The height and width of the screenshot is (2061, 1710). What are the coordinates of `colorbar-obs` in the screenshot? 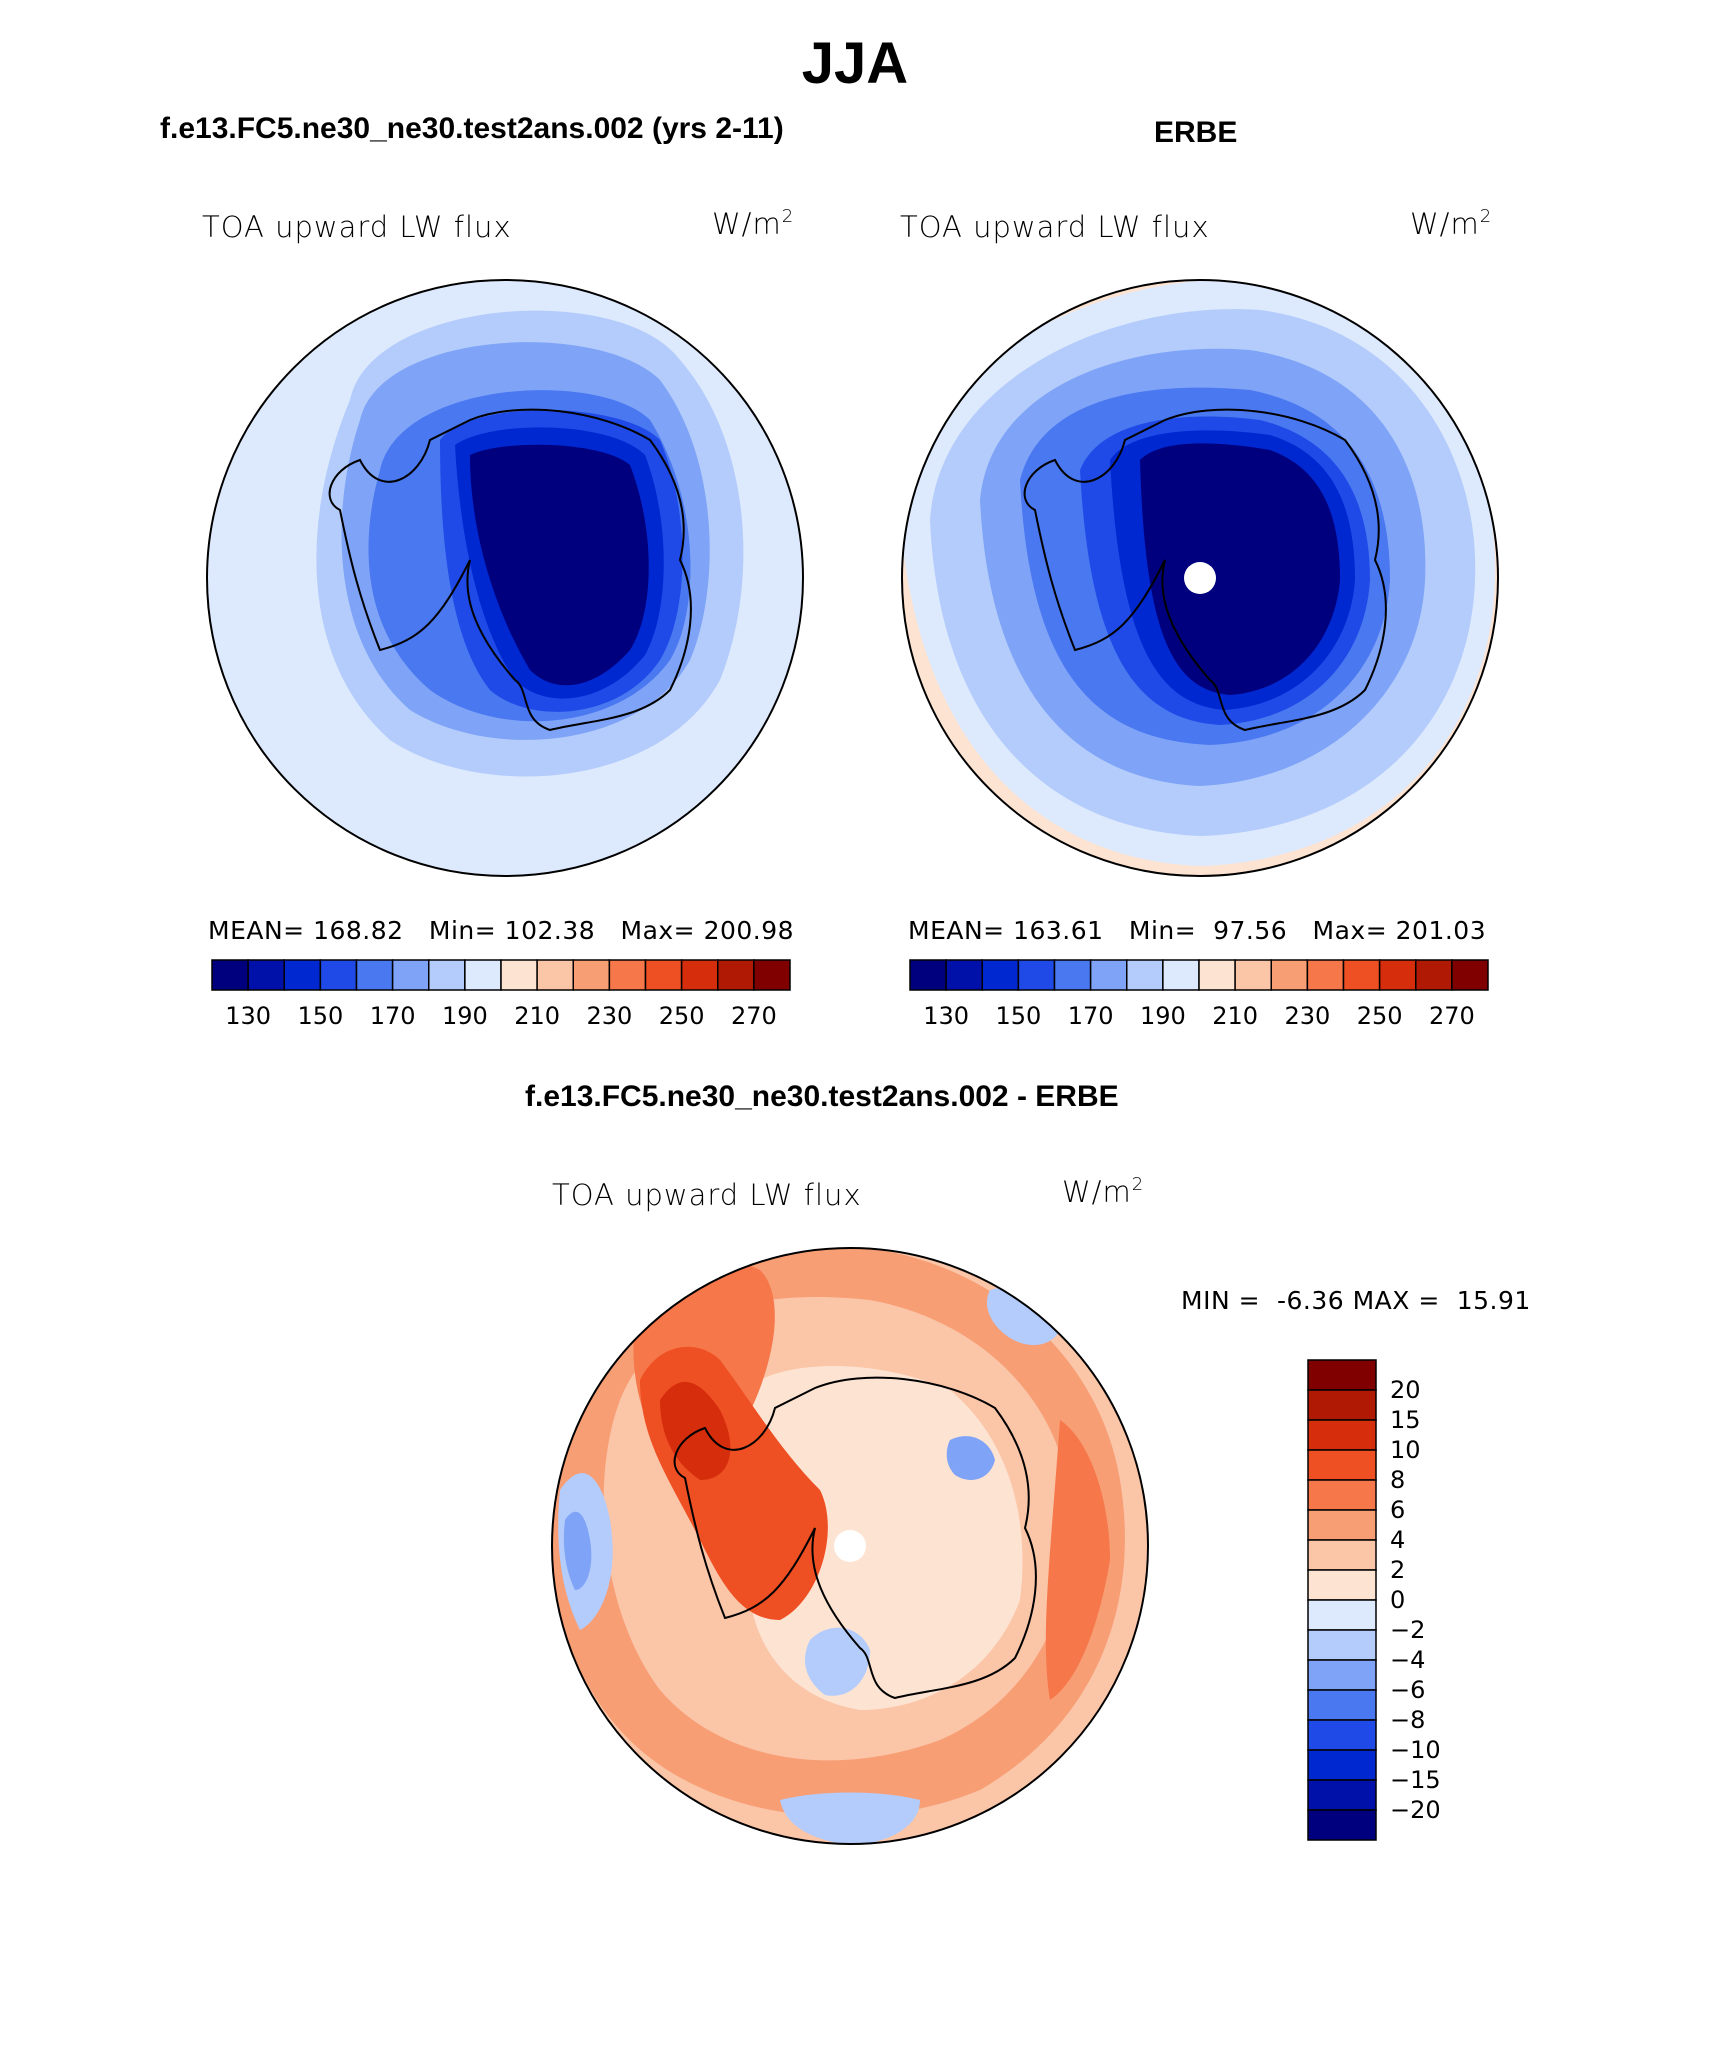 It's located at (1199, 975).